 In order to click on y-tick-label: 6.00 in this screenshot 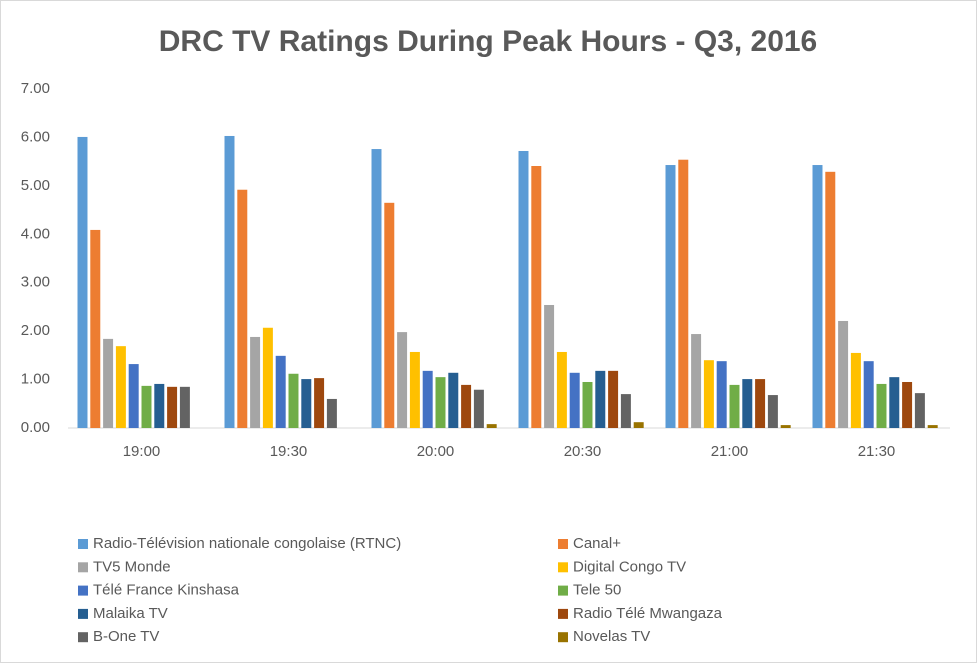, I will do `click(35, 136)`.